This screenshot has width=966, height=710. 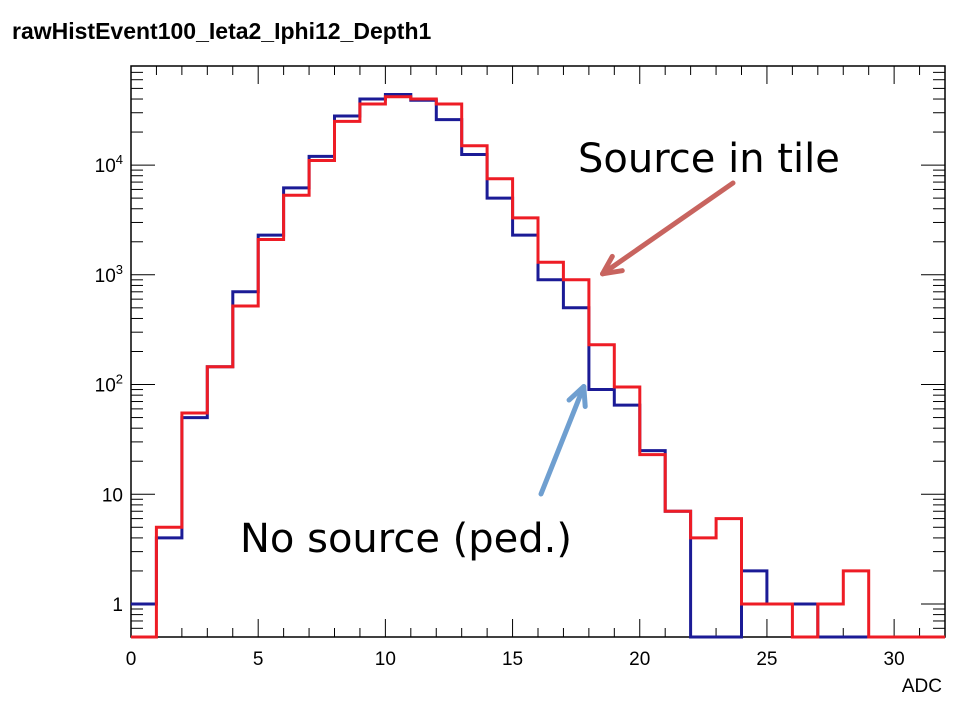 I want to click on annotation-source-in-tile: Source in tile, so click(x=709, y=159).